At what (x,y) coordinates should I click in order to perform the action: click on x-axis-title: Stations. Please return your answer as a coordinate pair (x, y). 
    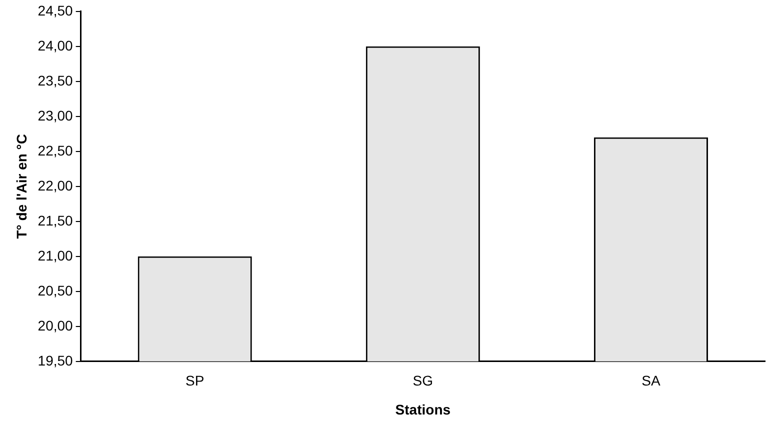
    Looking at the image, I should click on (423, 409).